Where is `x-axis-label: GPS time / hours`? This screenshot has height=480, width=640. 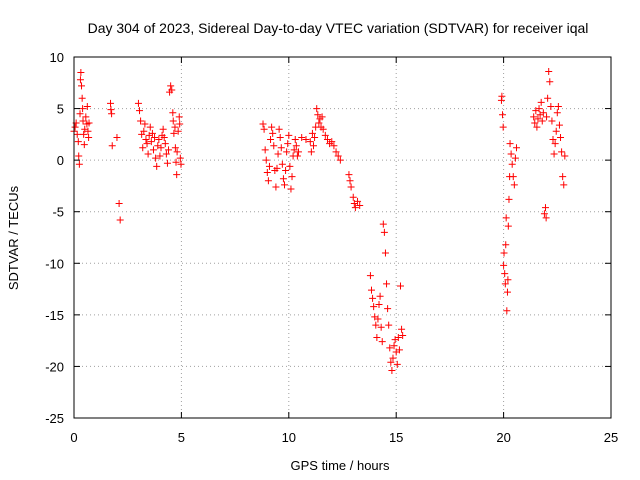 x-axis-label: GPS time / hours is located at coordinates (340, 465).